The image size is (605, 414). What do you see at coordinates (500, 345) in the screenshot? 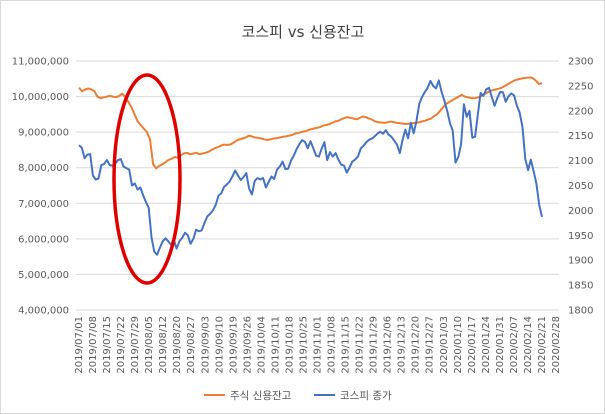
I see `x-tick-label: 2020/01/31` at bounding box center [500, 345].